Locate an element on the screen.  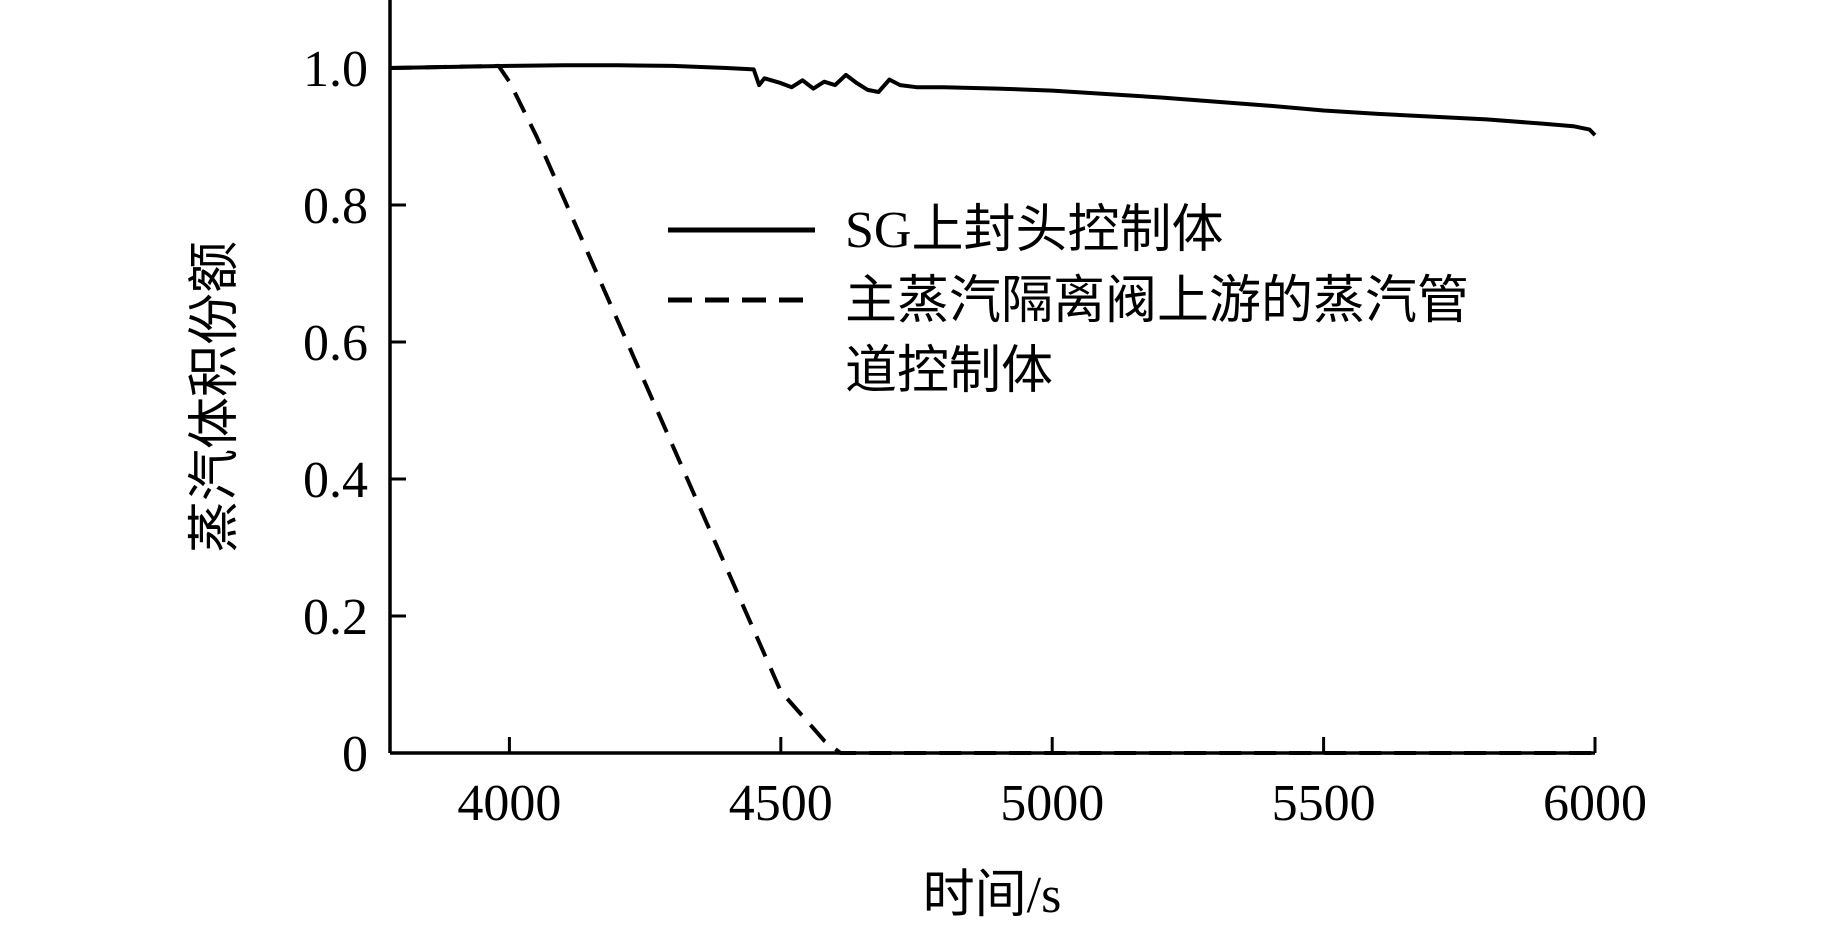
y-tick-label-2: 0.4 is located at coordinates (335, 480).